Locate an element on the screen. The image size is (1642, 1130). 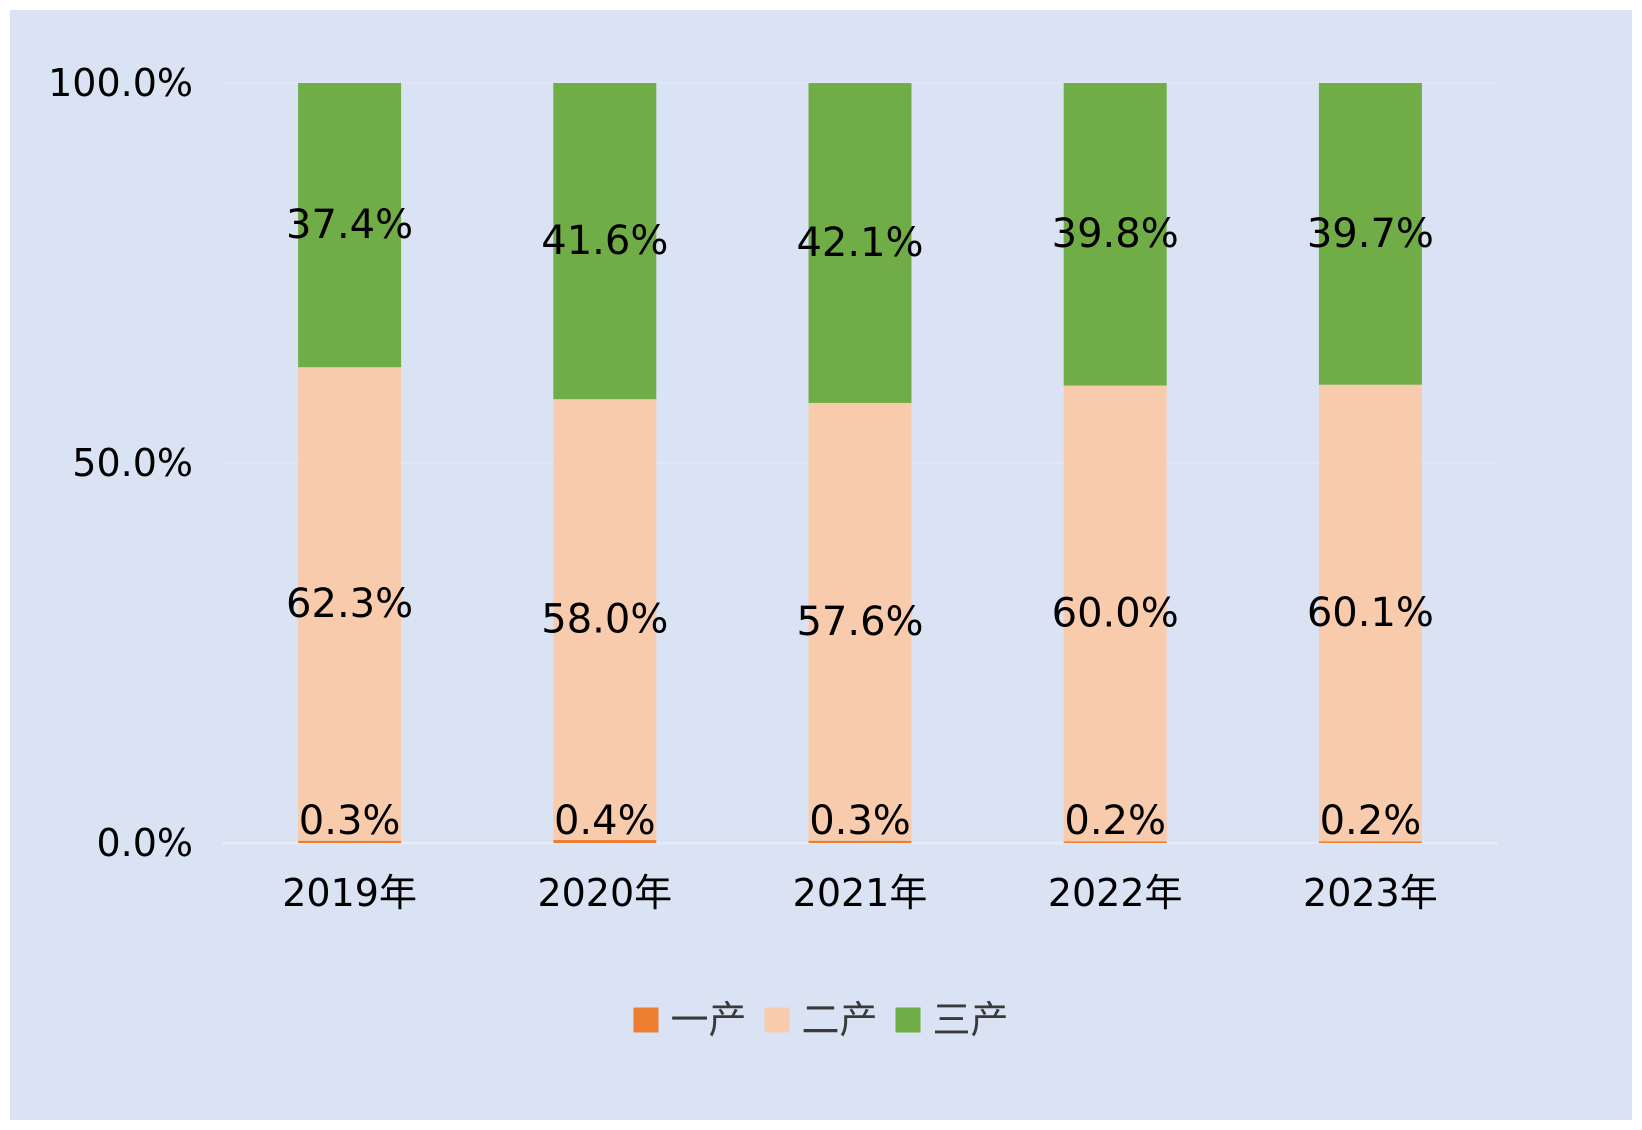
x-tick-label: 2019年 is located at coordinates (349, 893).